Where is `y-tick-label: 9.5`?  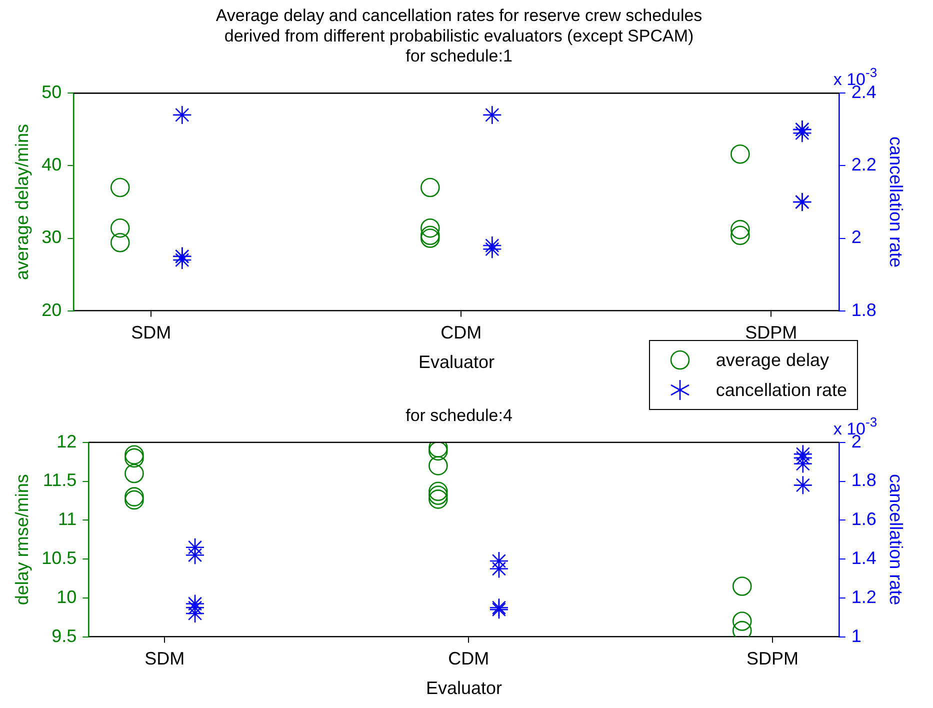
y-tick-label: 9.5 is located at coordinates (64, 636).